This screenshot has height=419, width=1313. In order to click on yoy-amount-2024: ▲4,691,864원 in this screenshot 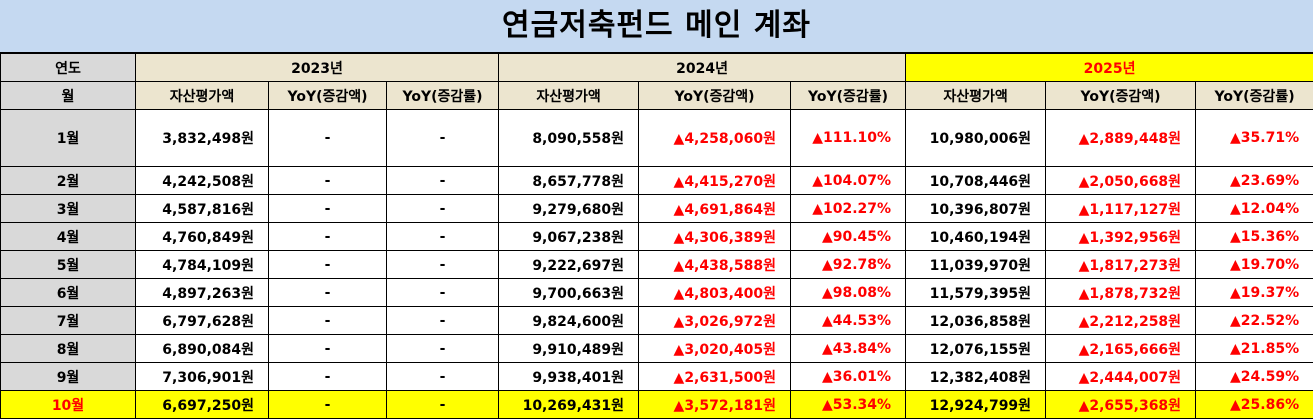, I will do `click(715, 209)`.